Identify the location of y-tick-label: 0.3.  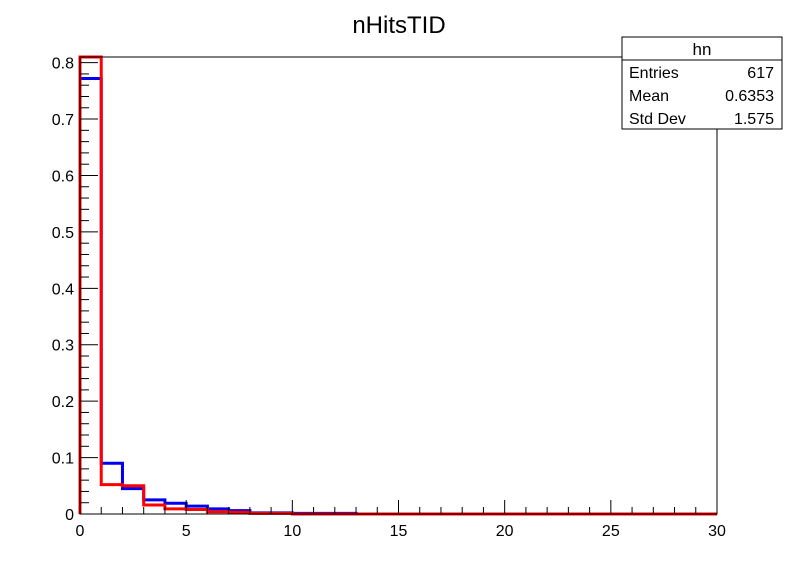
(63, 346).